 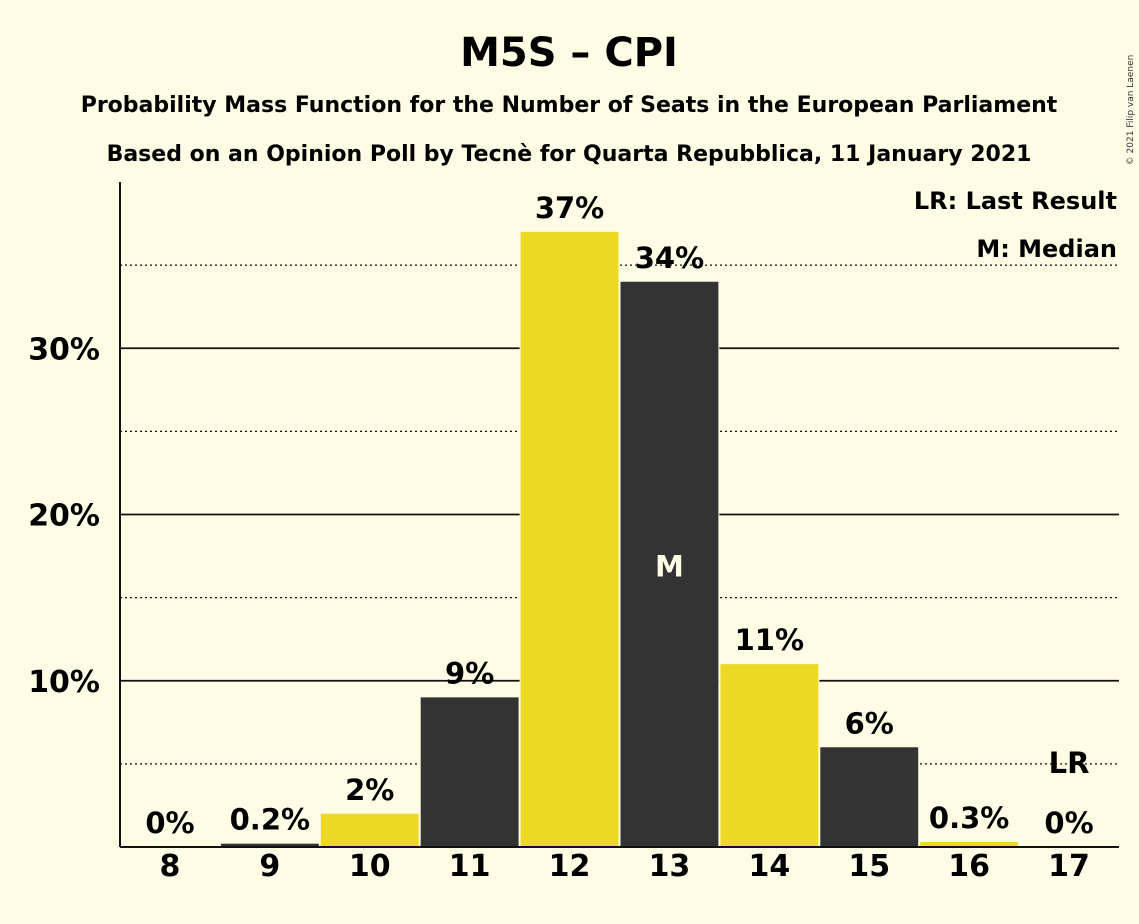 I want to click on x-tick-label-15: 15, so click(x=869, y=866).